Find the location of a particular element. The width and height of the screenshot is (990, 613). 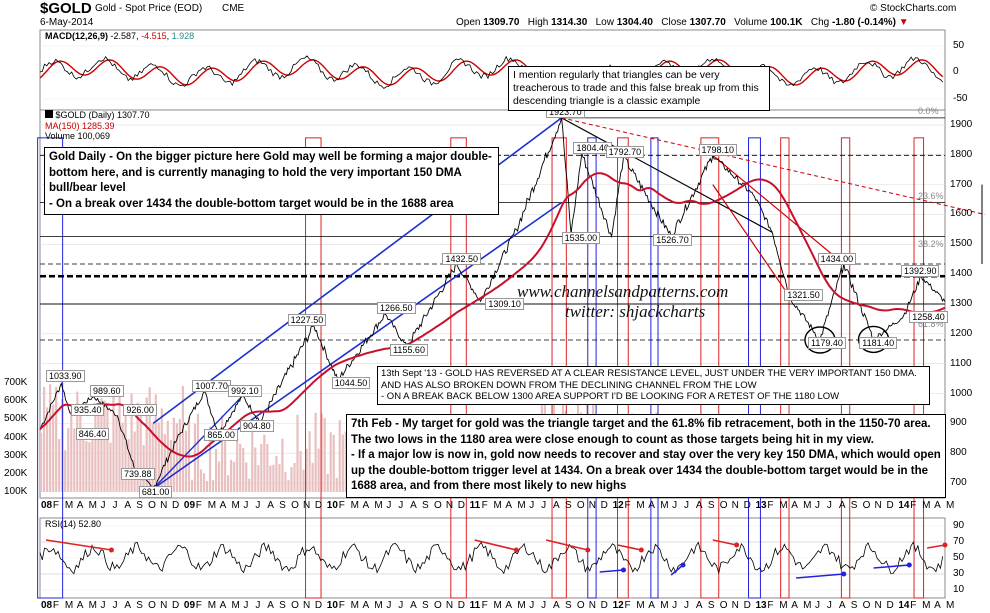

price-point-label: 992.10 is located at coordinates (245, 390).